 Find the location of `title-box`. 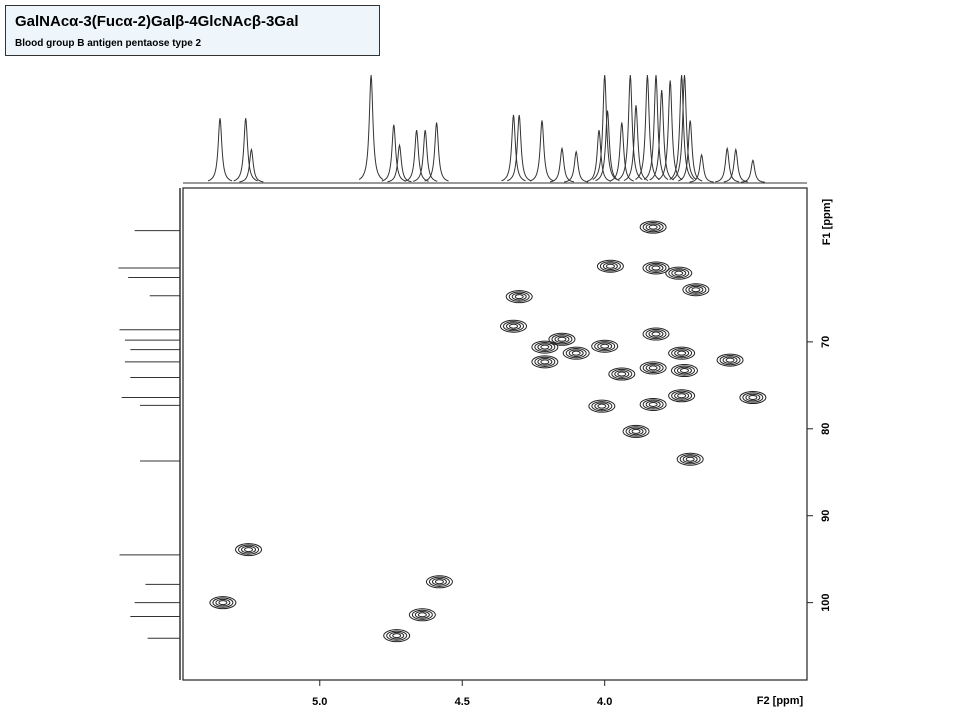

title-box is located at coordinates (192, 30).